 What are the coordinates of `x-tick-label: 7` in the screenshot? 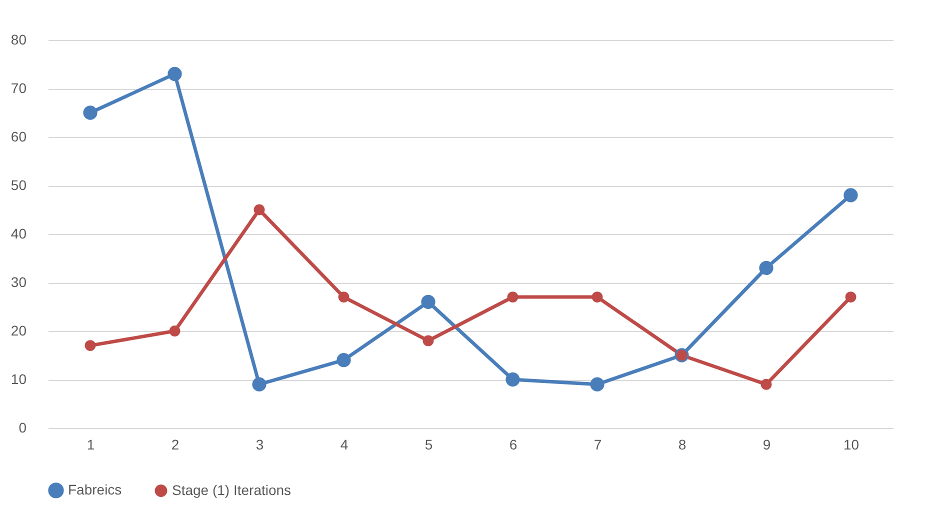 It's located at (598, 444).